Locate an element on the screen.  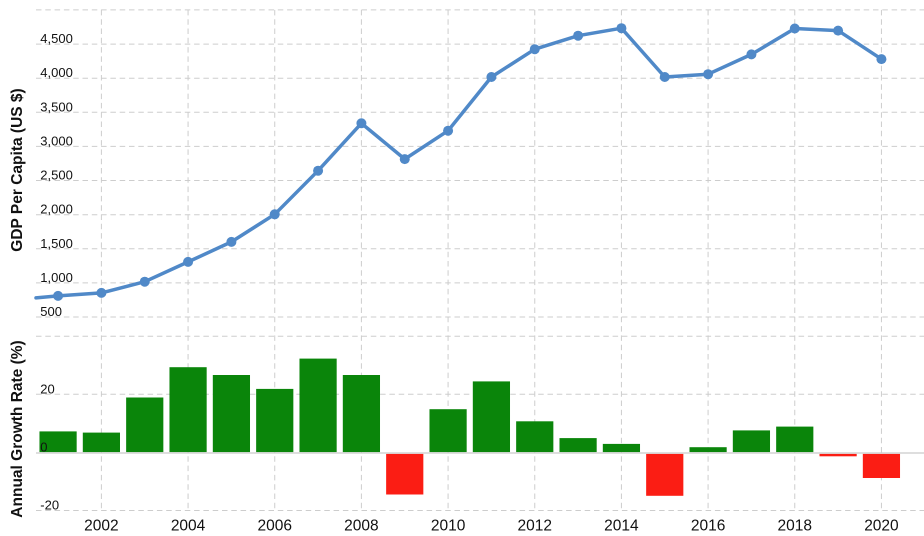
svg-text: 2018 is located at coordinates (795, 525).